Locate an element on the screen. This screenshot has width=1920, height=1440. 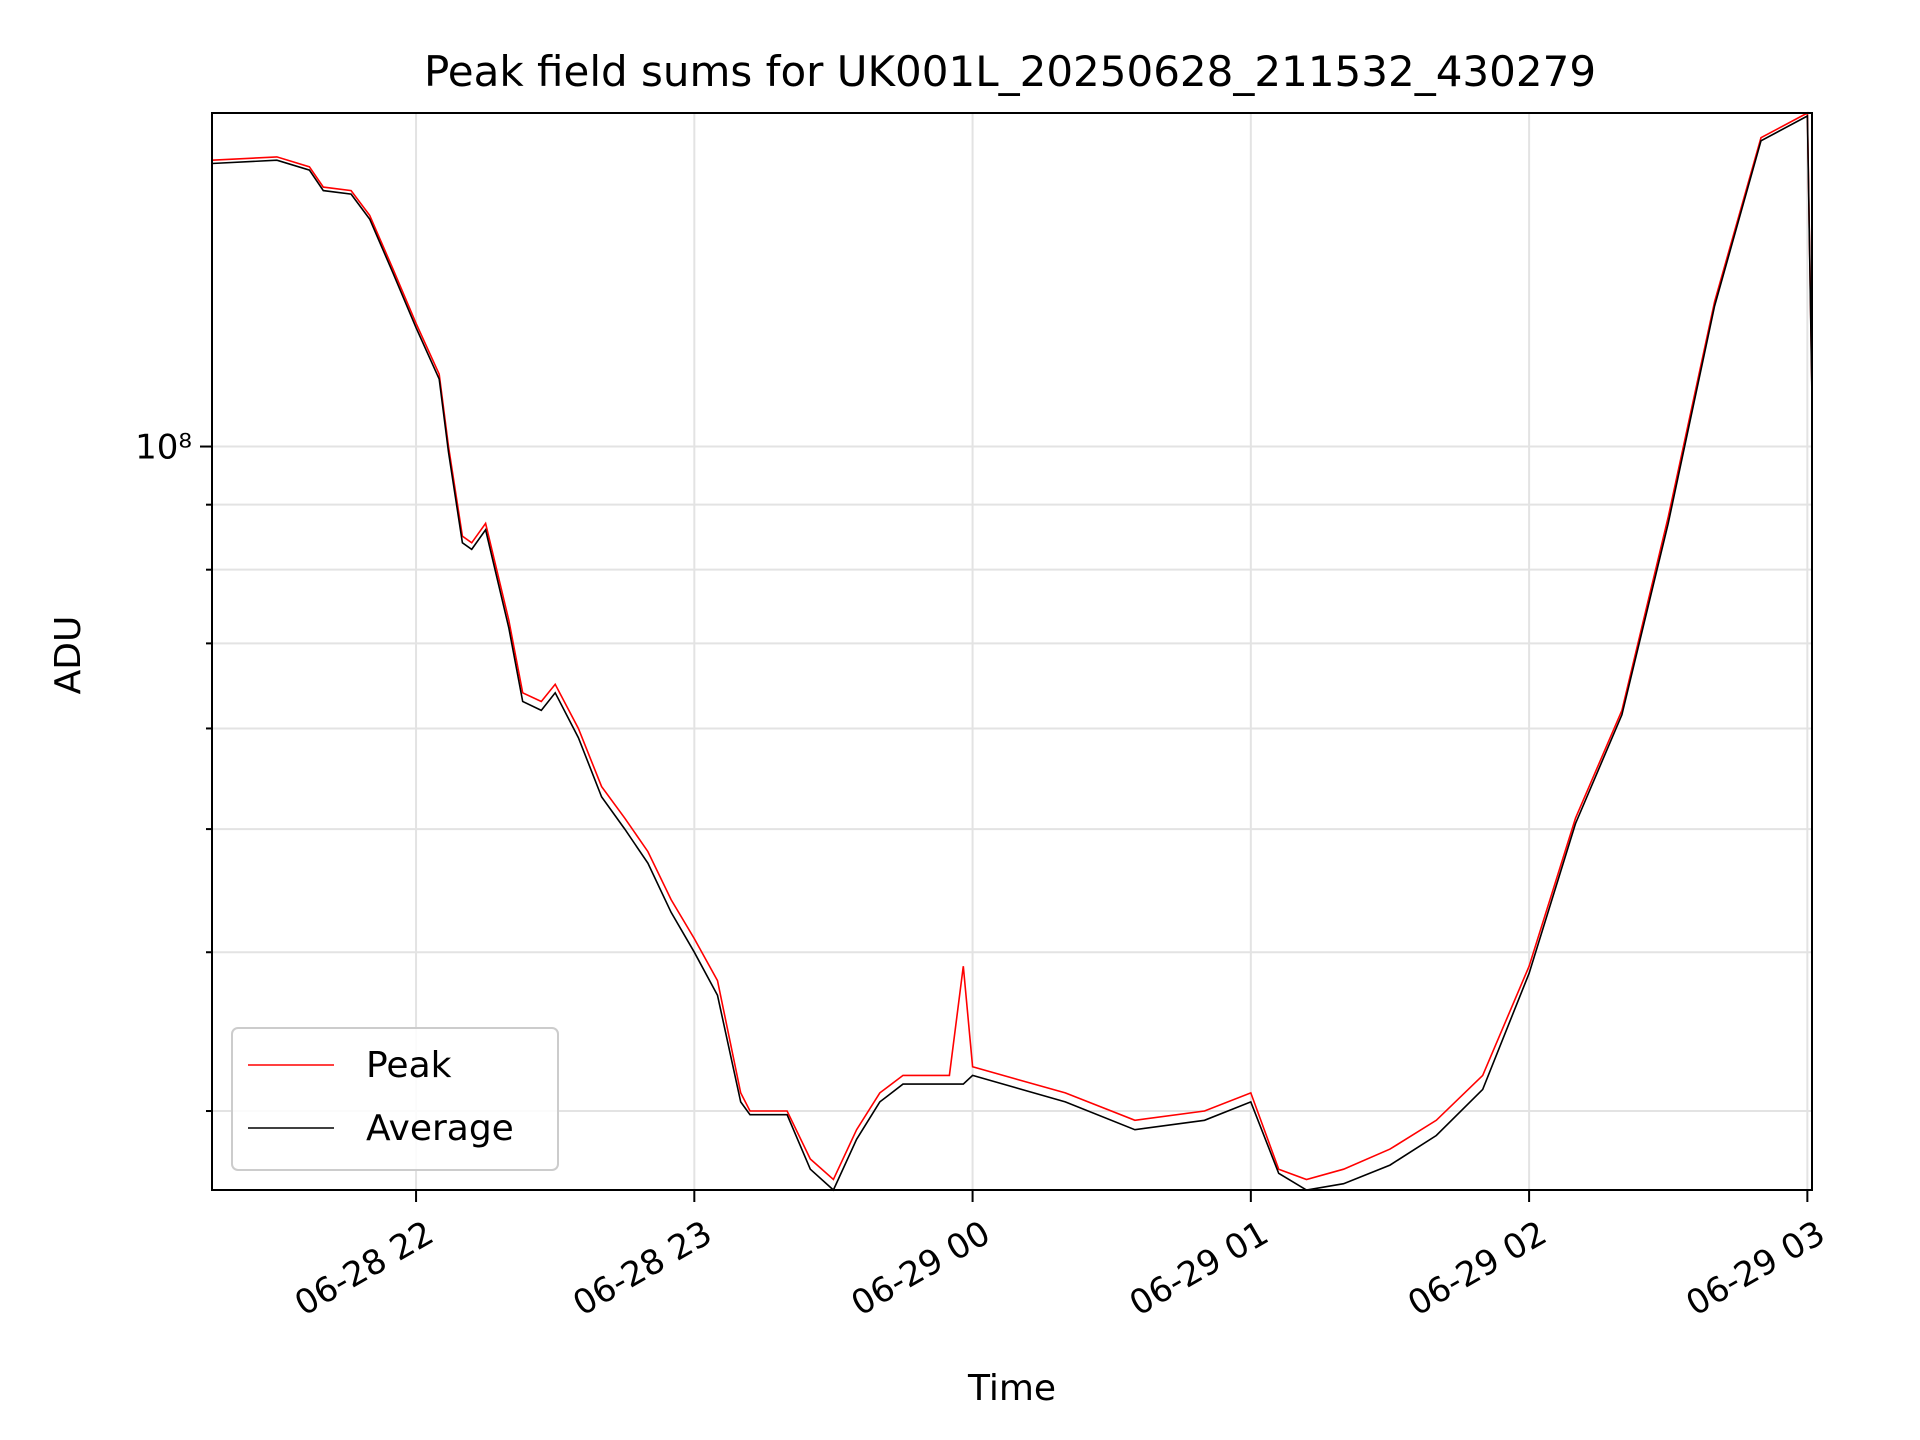
legend-box is located at coordinates (395, 1099).